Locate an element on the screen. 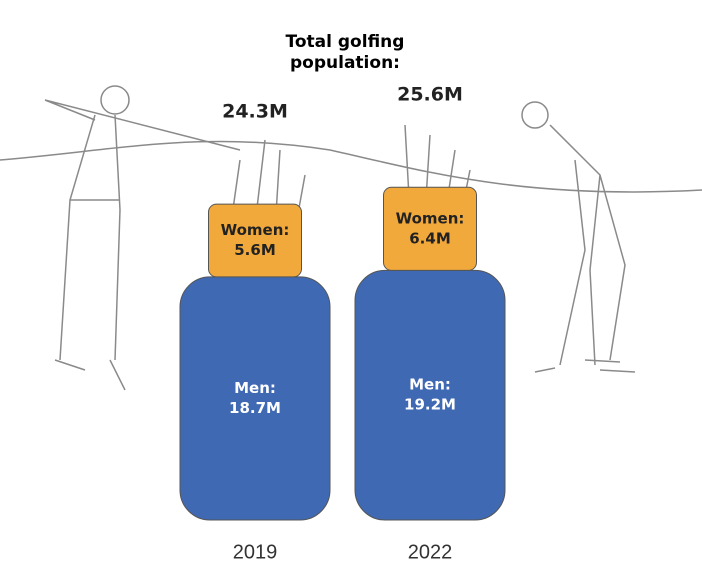  total-label: 24.3M is located at coordinates (255, 112).